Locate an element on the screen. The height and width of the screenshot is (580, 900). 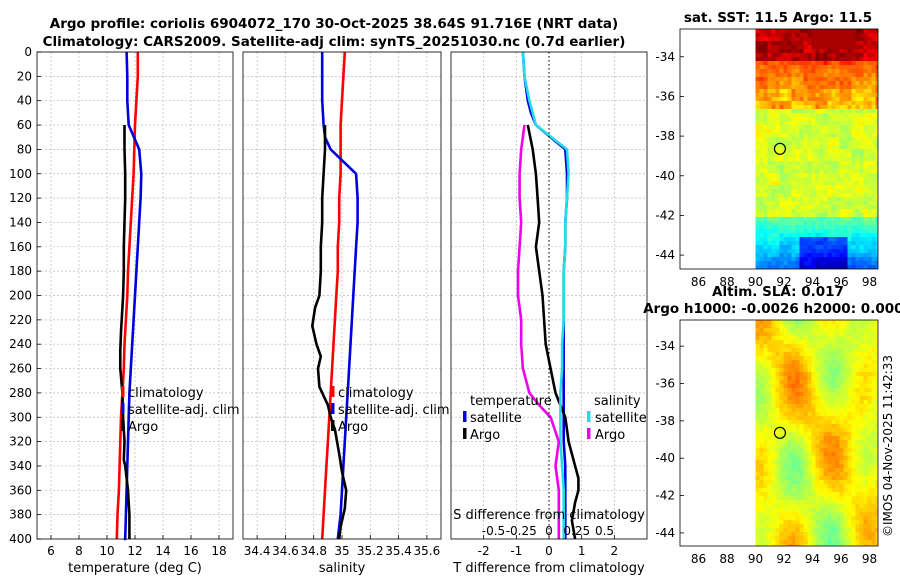
x-axis-label: T difference from climatology is located at coordinates (548, 568).